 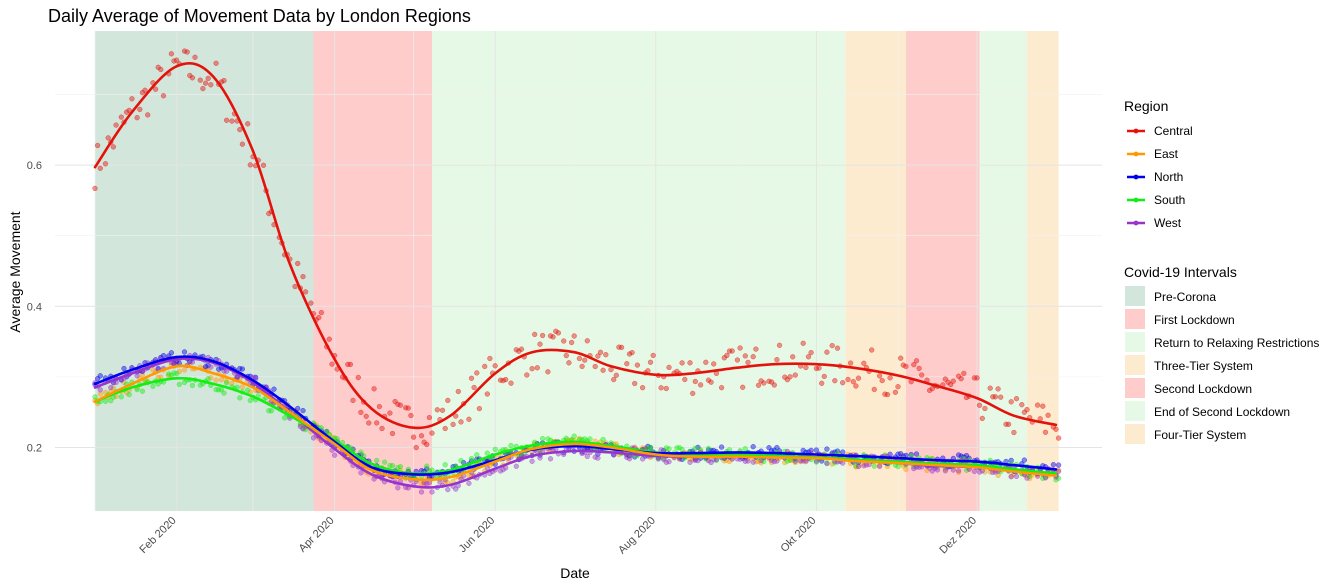 What do you see at coordinates (1168, 177) in the screenshot?
I see `legend-label-north: North` at bounding box center [1168, 177].